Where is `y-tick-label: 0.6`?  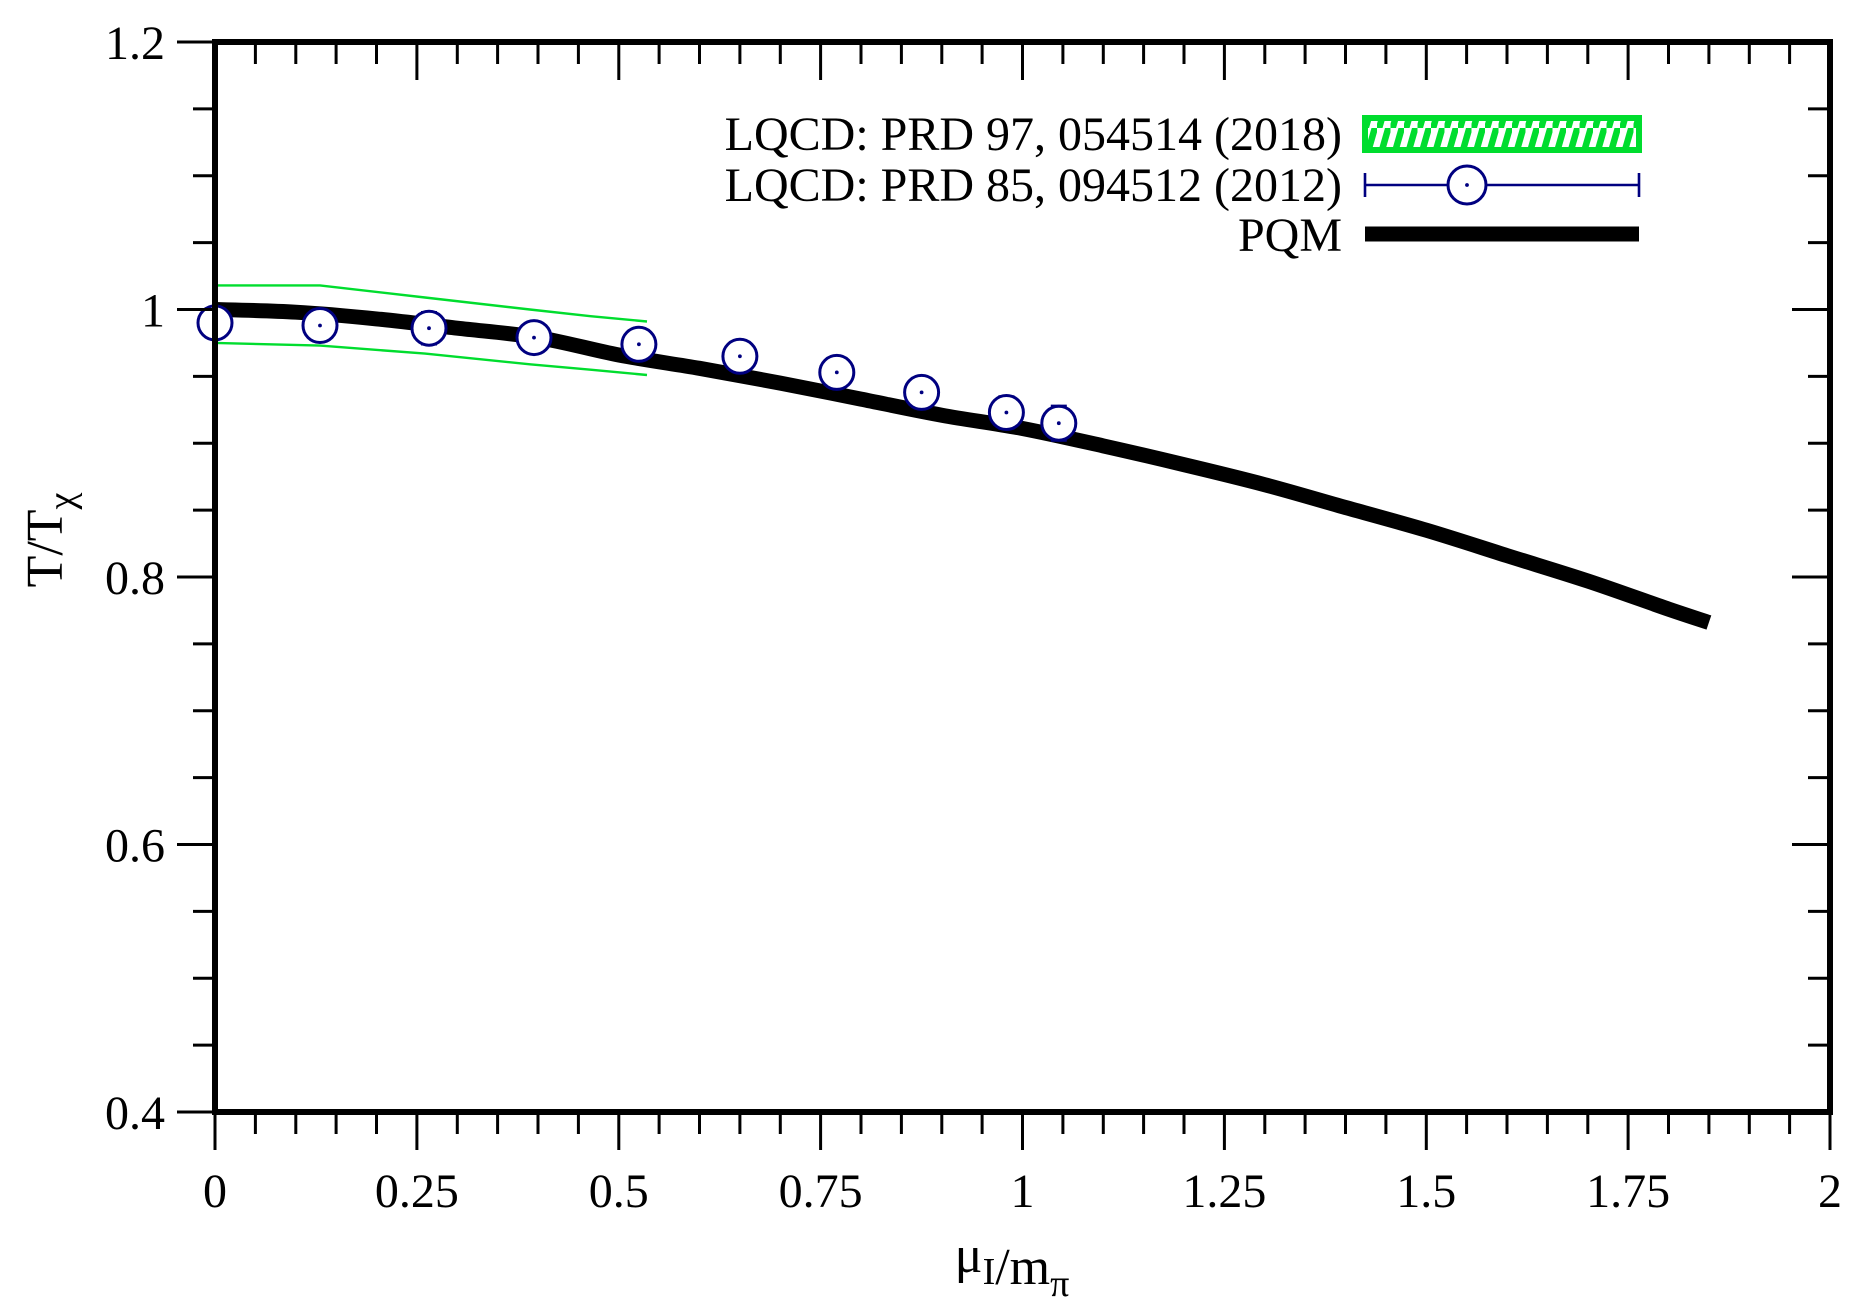 y-tick-label: 0.6 is located at coordinates (135, 846).